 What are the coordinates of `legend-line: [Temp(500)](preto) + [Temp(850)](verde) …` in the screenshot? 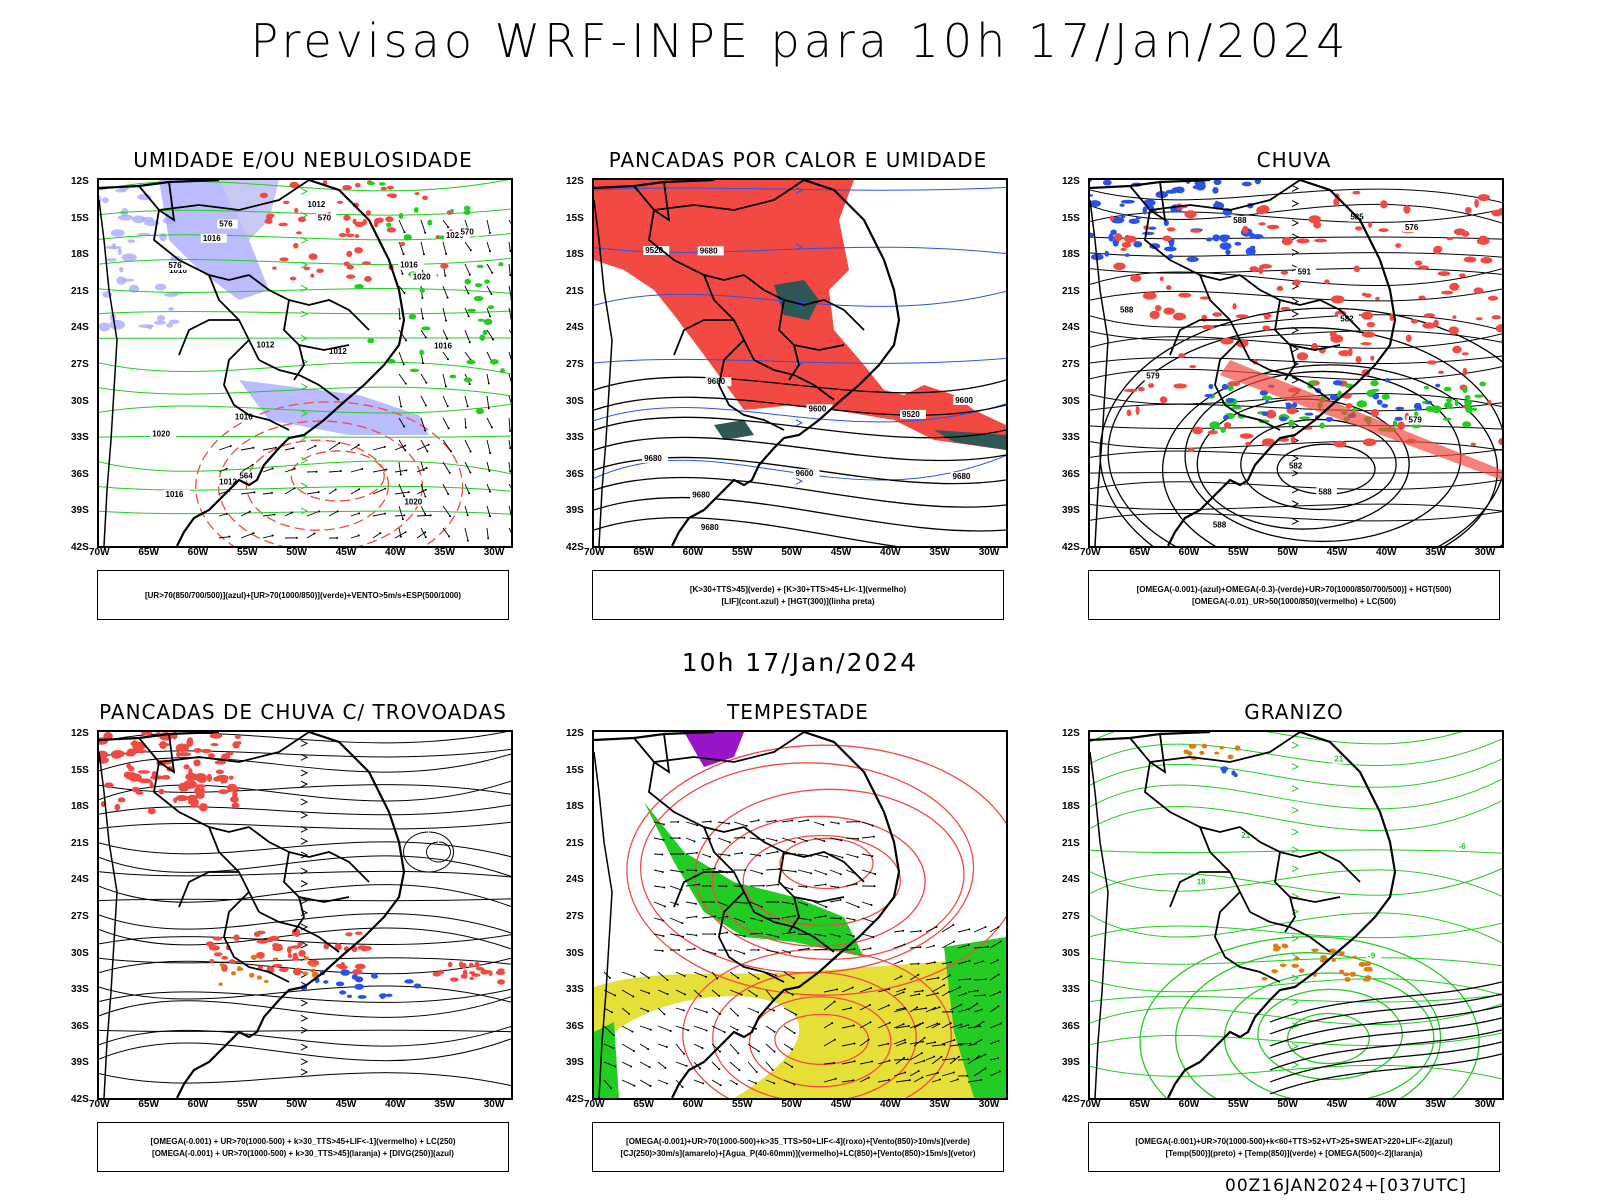 It's located at (1294, 1153).